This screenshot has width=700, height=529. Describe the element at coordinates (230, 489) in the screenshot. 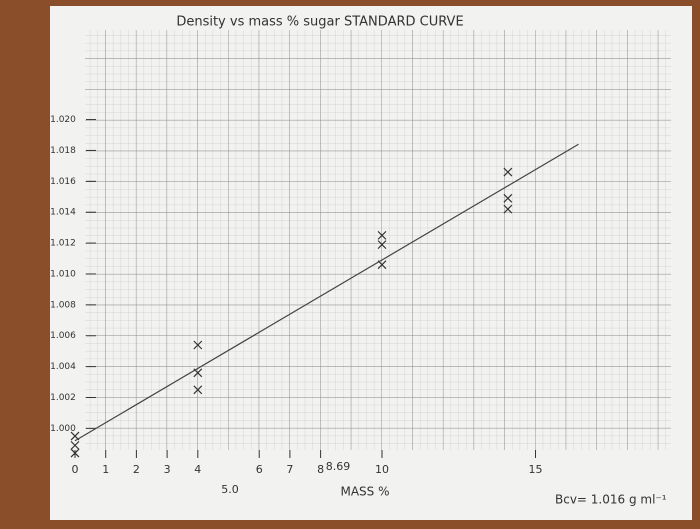

I see `annotation: 5.0` at that location.